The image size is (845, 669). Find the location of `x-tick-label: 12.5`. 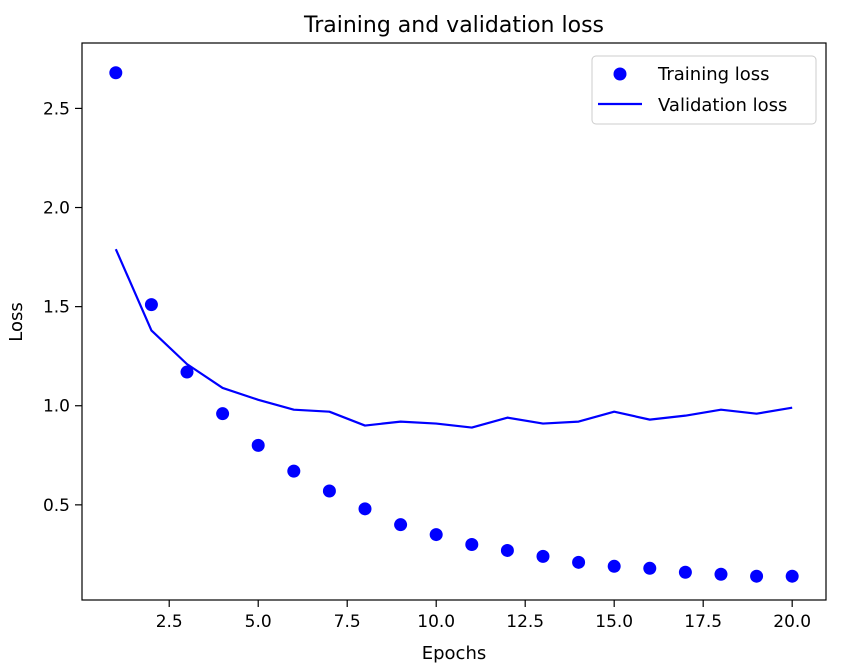

x-tick-label: 12.5 is located at coordinates (525, 622).